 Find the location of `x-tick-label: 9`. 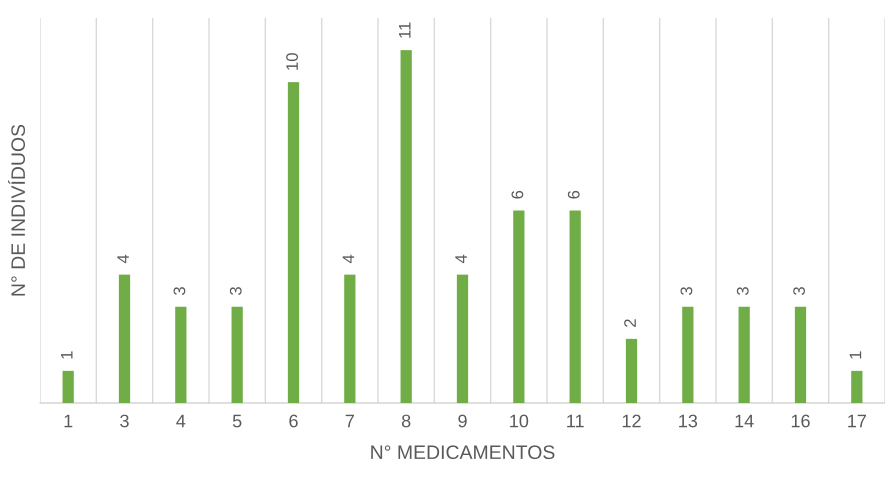

x-tick-label: 9 is located at coordinates (462, 421).